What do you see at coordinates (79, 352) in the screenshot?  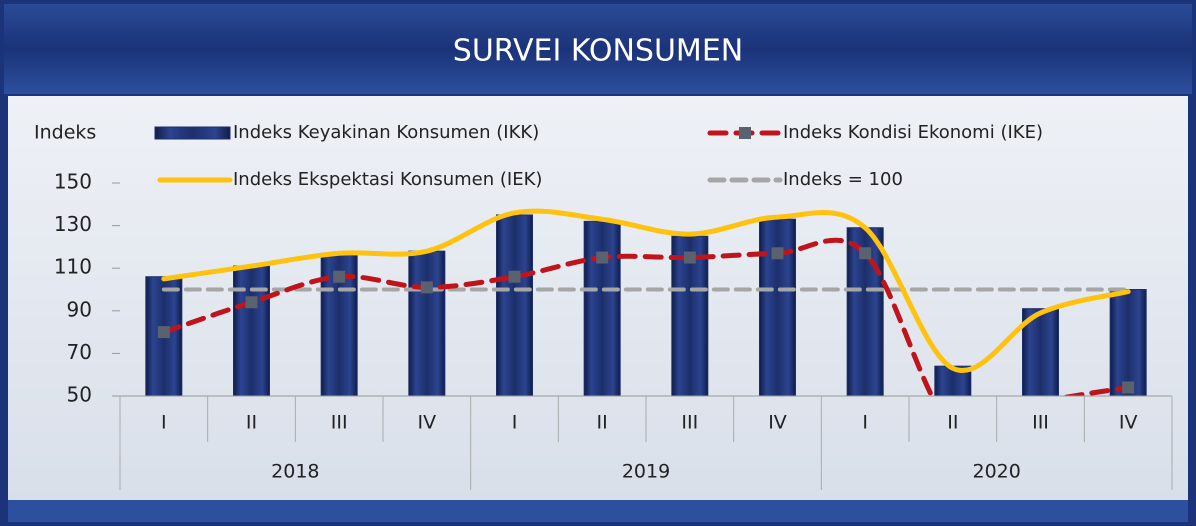 I see `y-tick-label: 70` at bounding box center [79, 352].